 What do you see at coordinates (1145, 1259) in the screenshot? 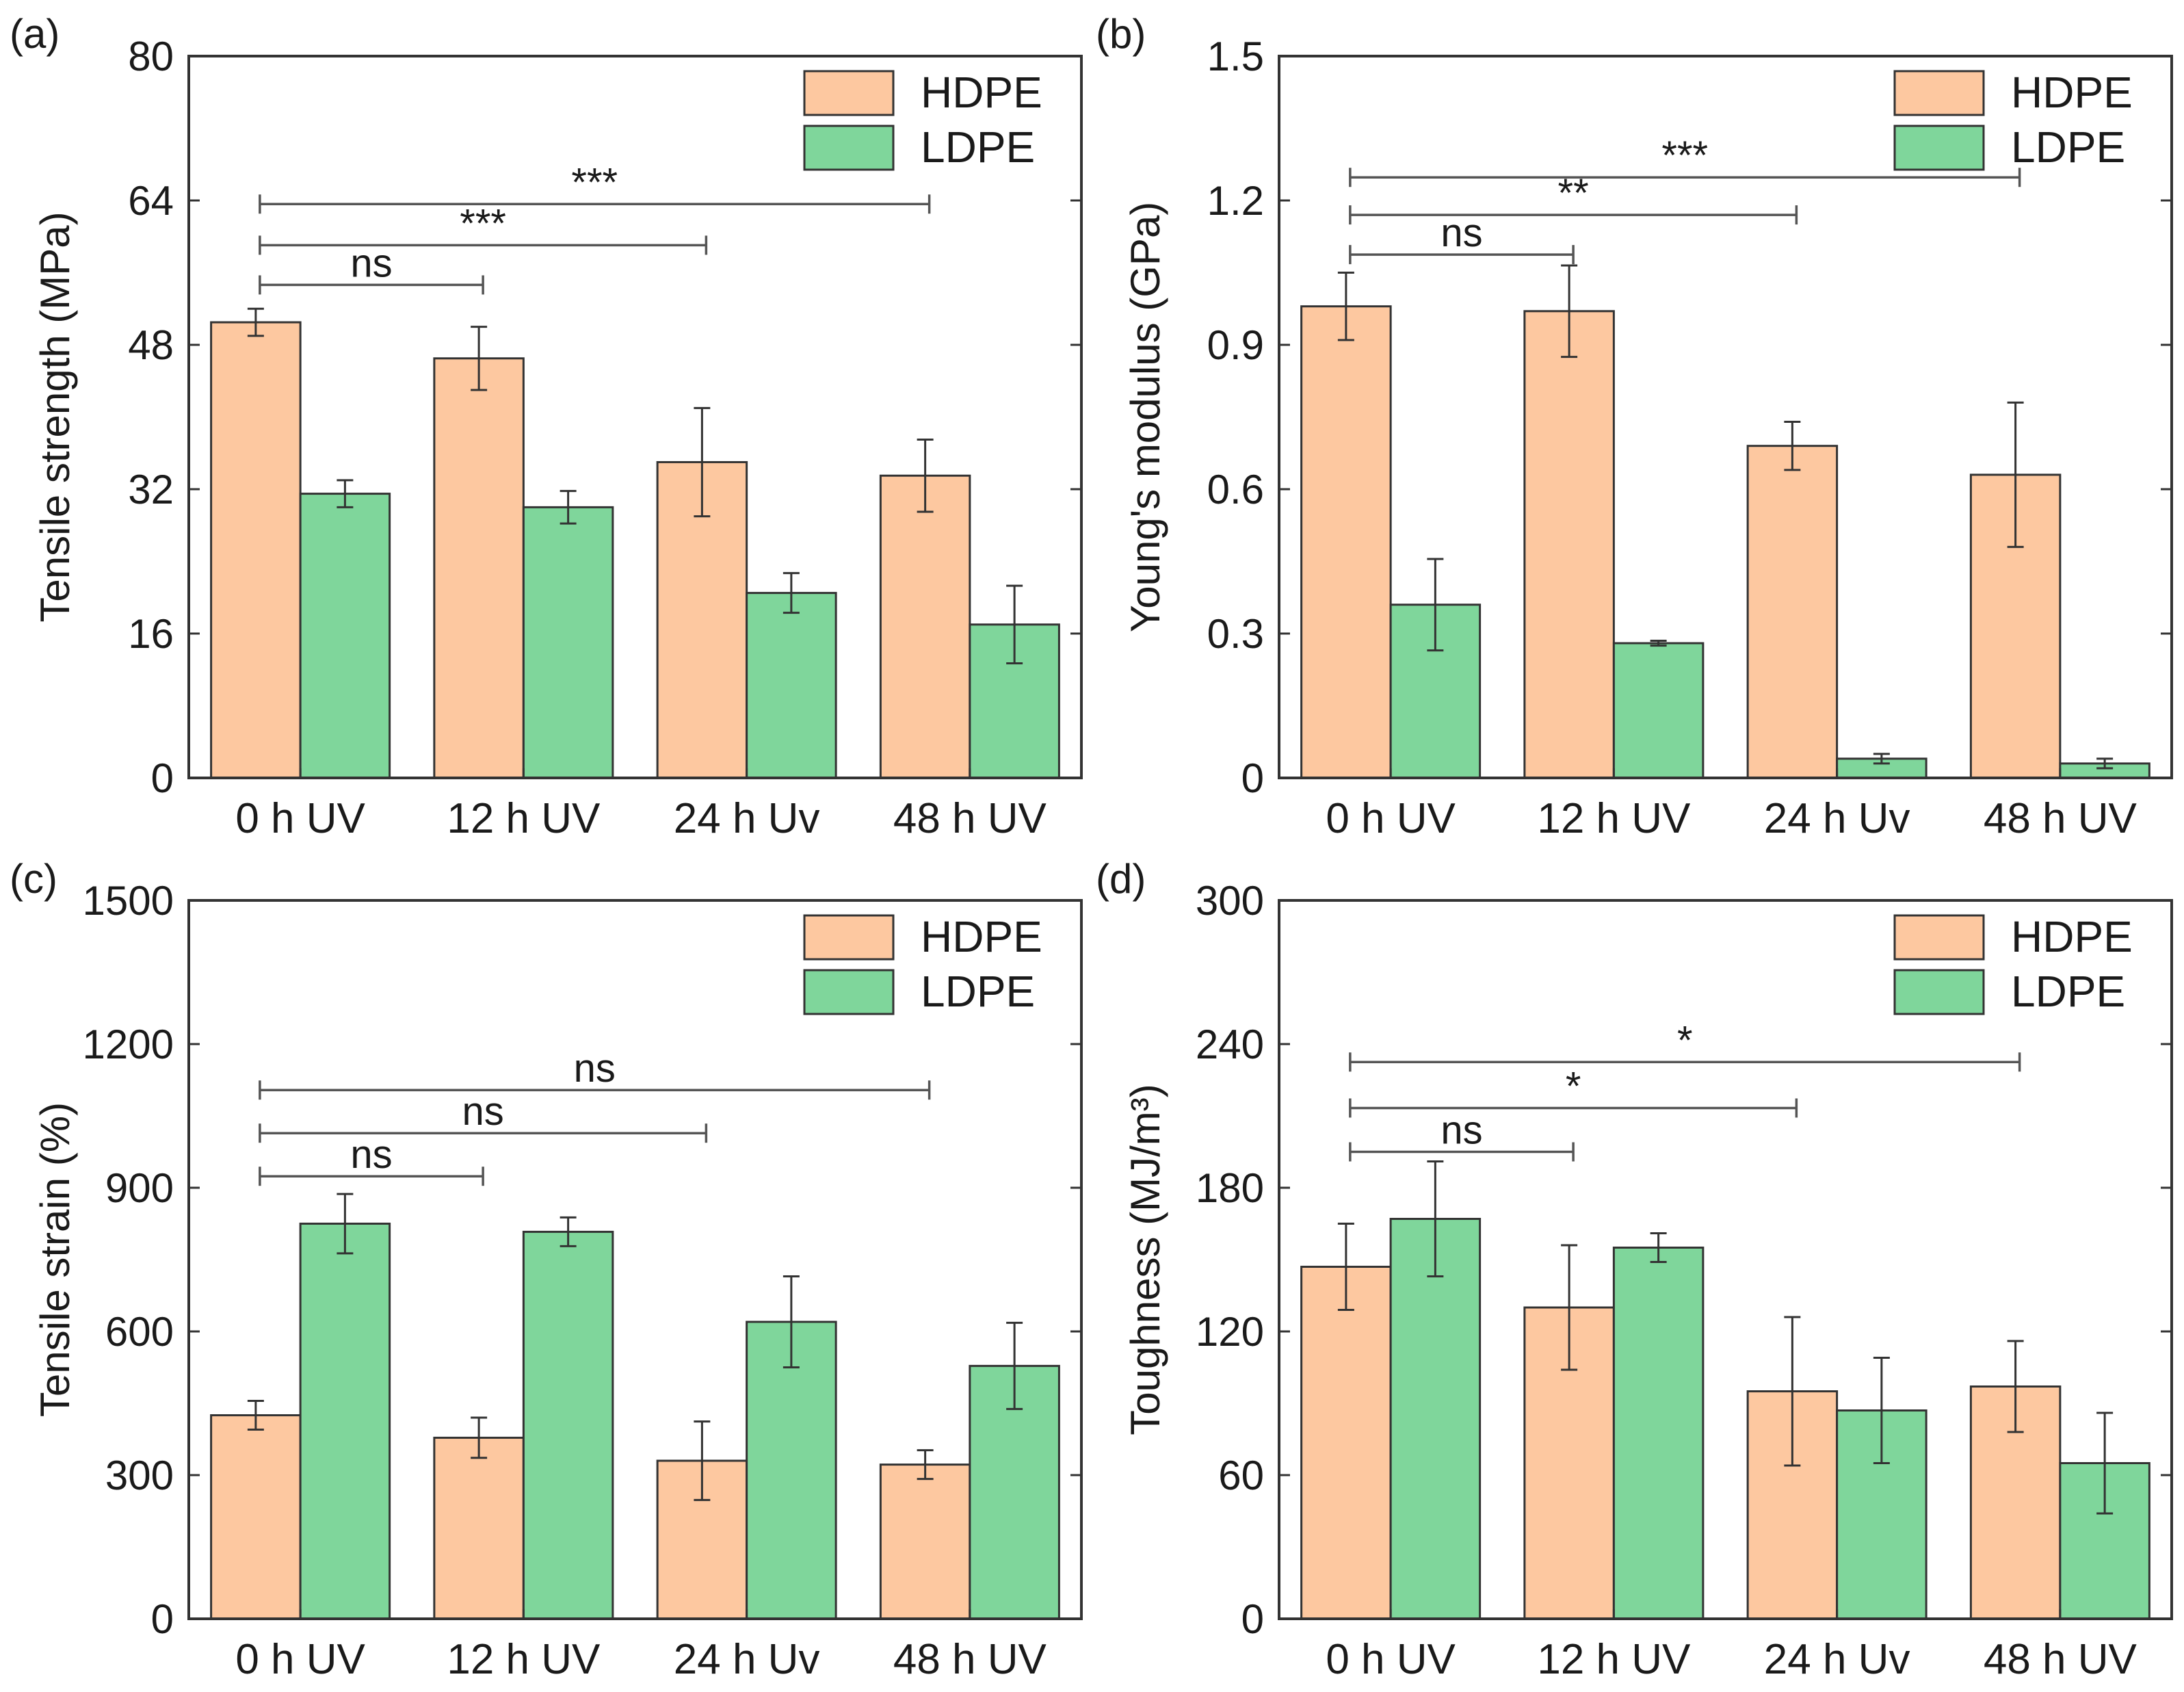
I see `y-axis-title: Toughness (MJ/m³)` at bounding box center [1145, 1259].